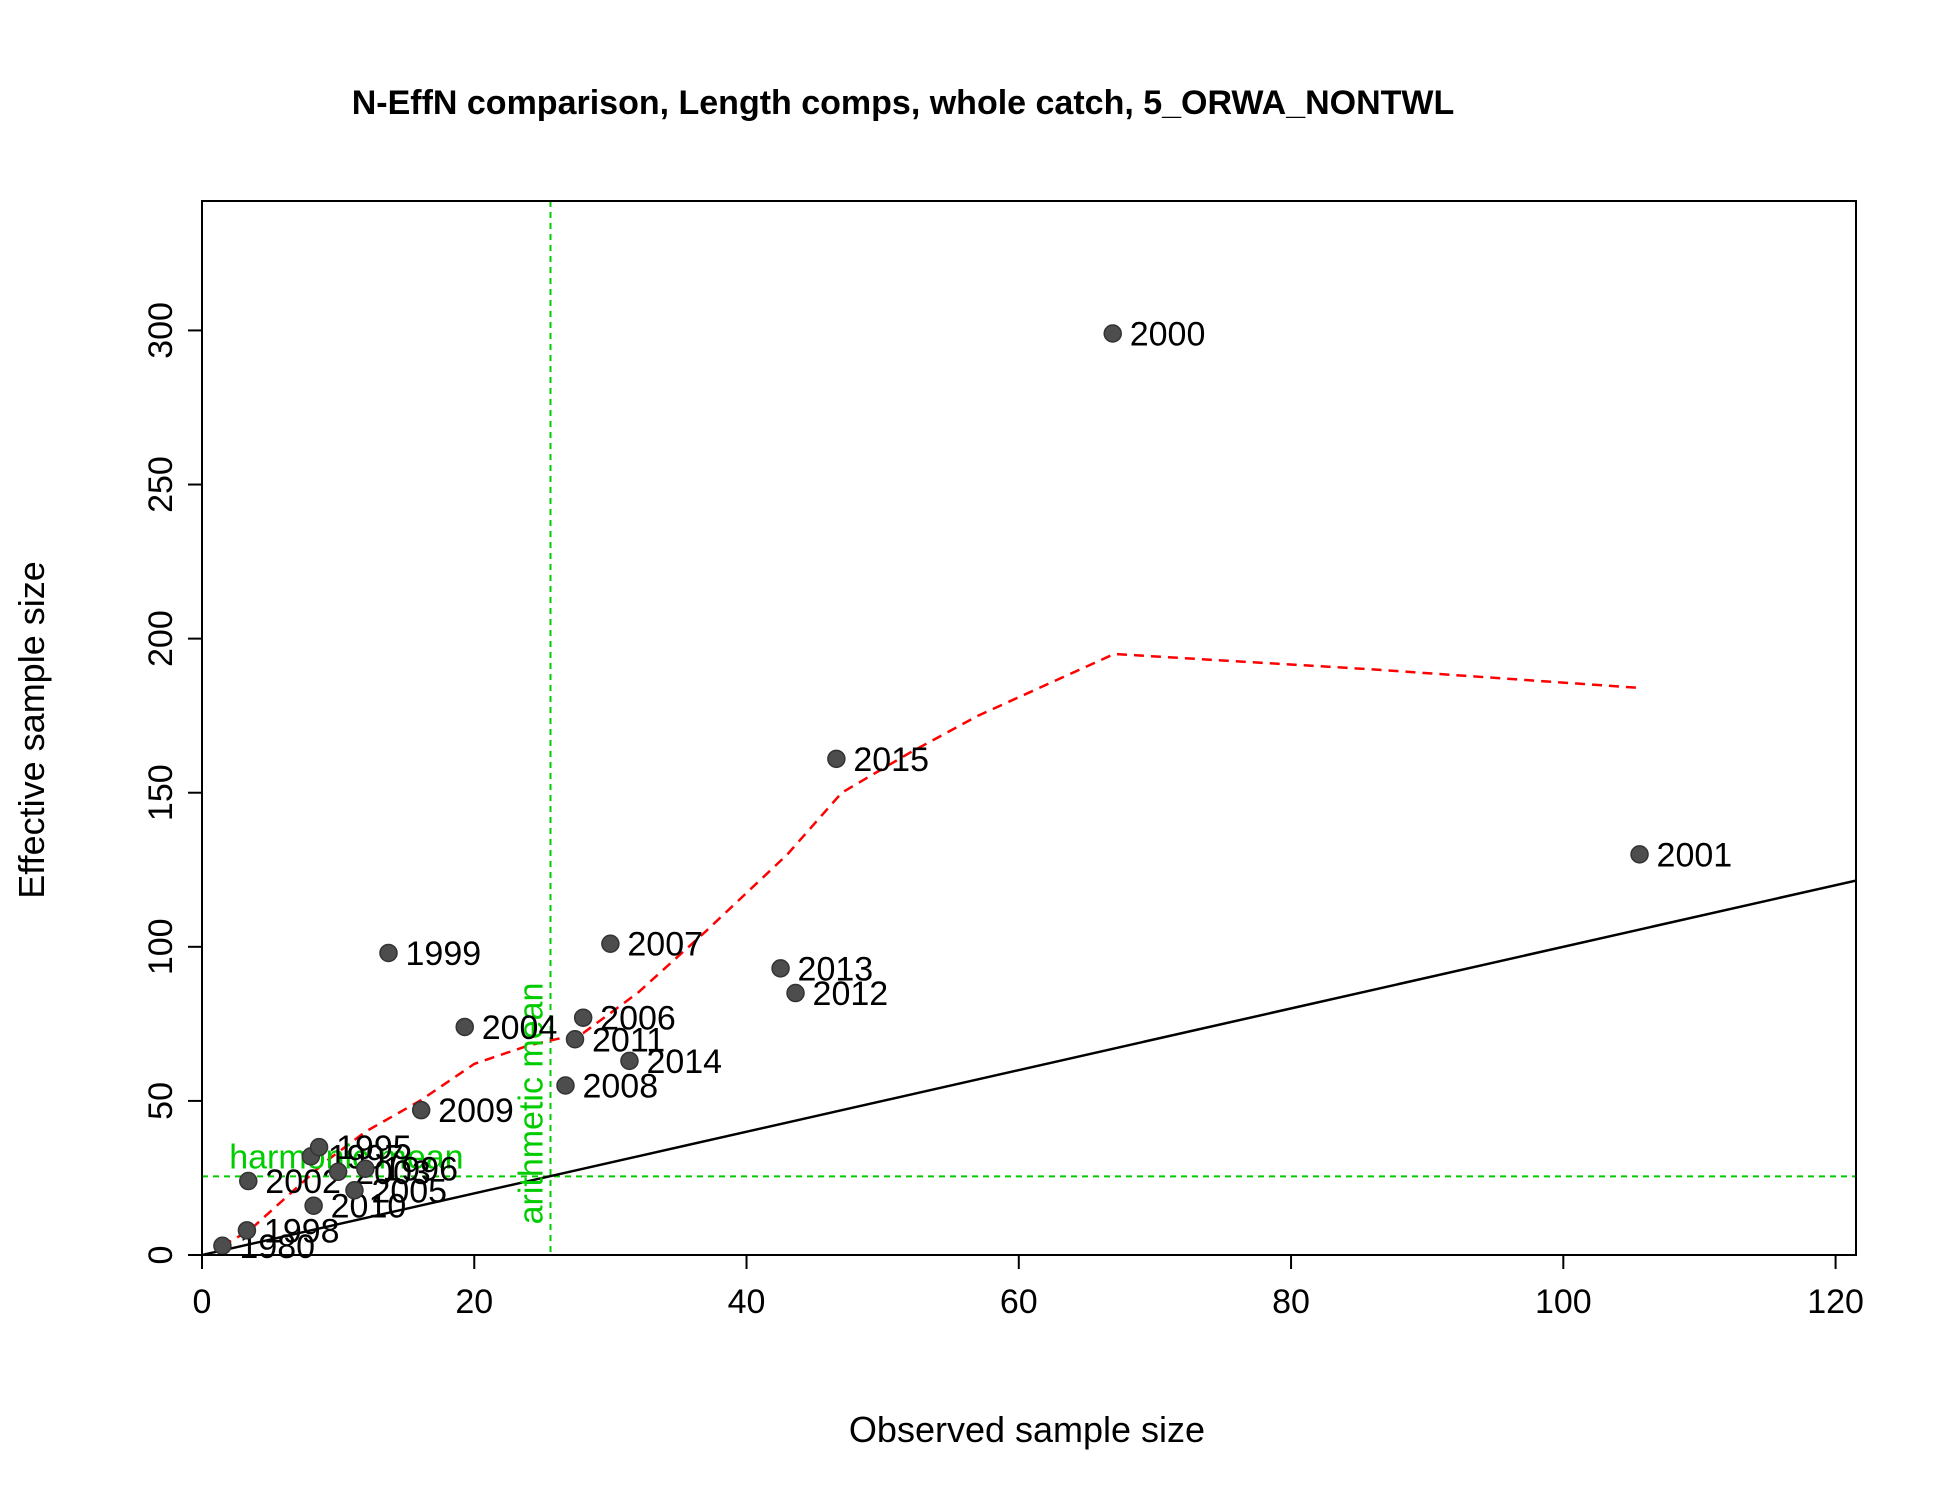 The image size is (1950, 1500). What do you see at coordinates (1168, 335) in the screenshot?
I see `point-label-2000: 2000` at bounding box center [1168, 335].